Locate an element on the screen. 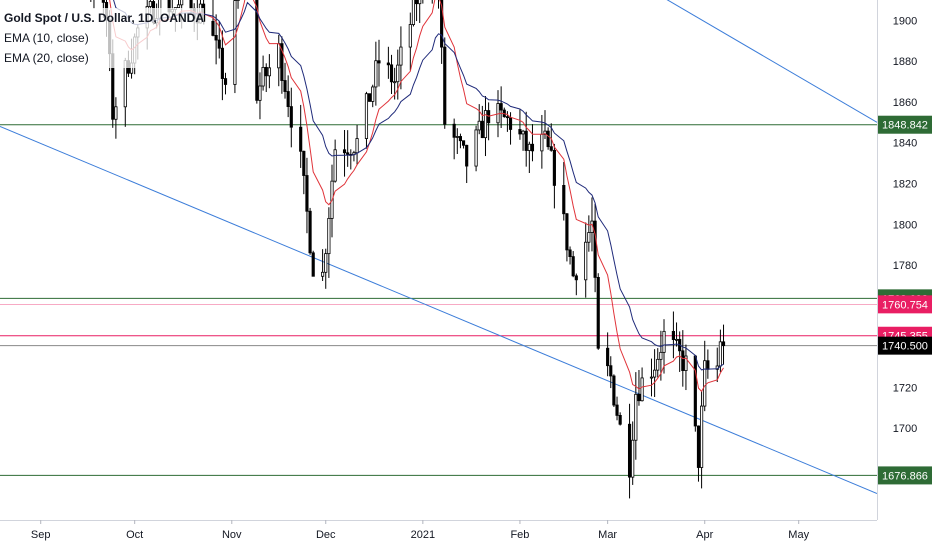 This screenshot has width=932, height=550. x-tick-label: Oct is located at coordinates (134, 535).